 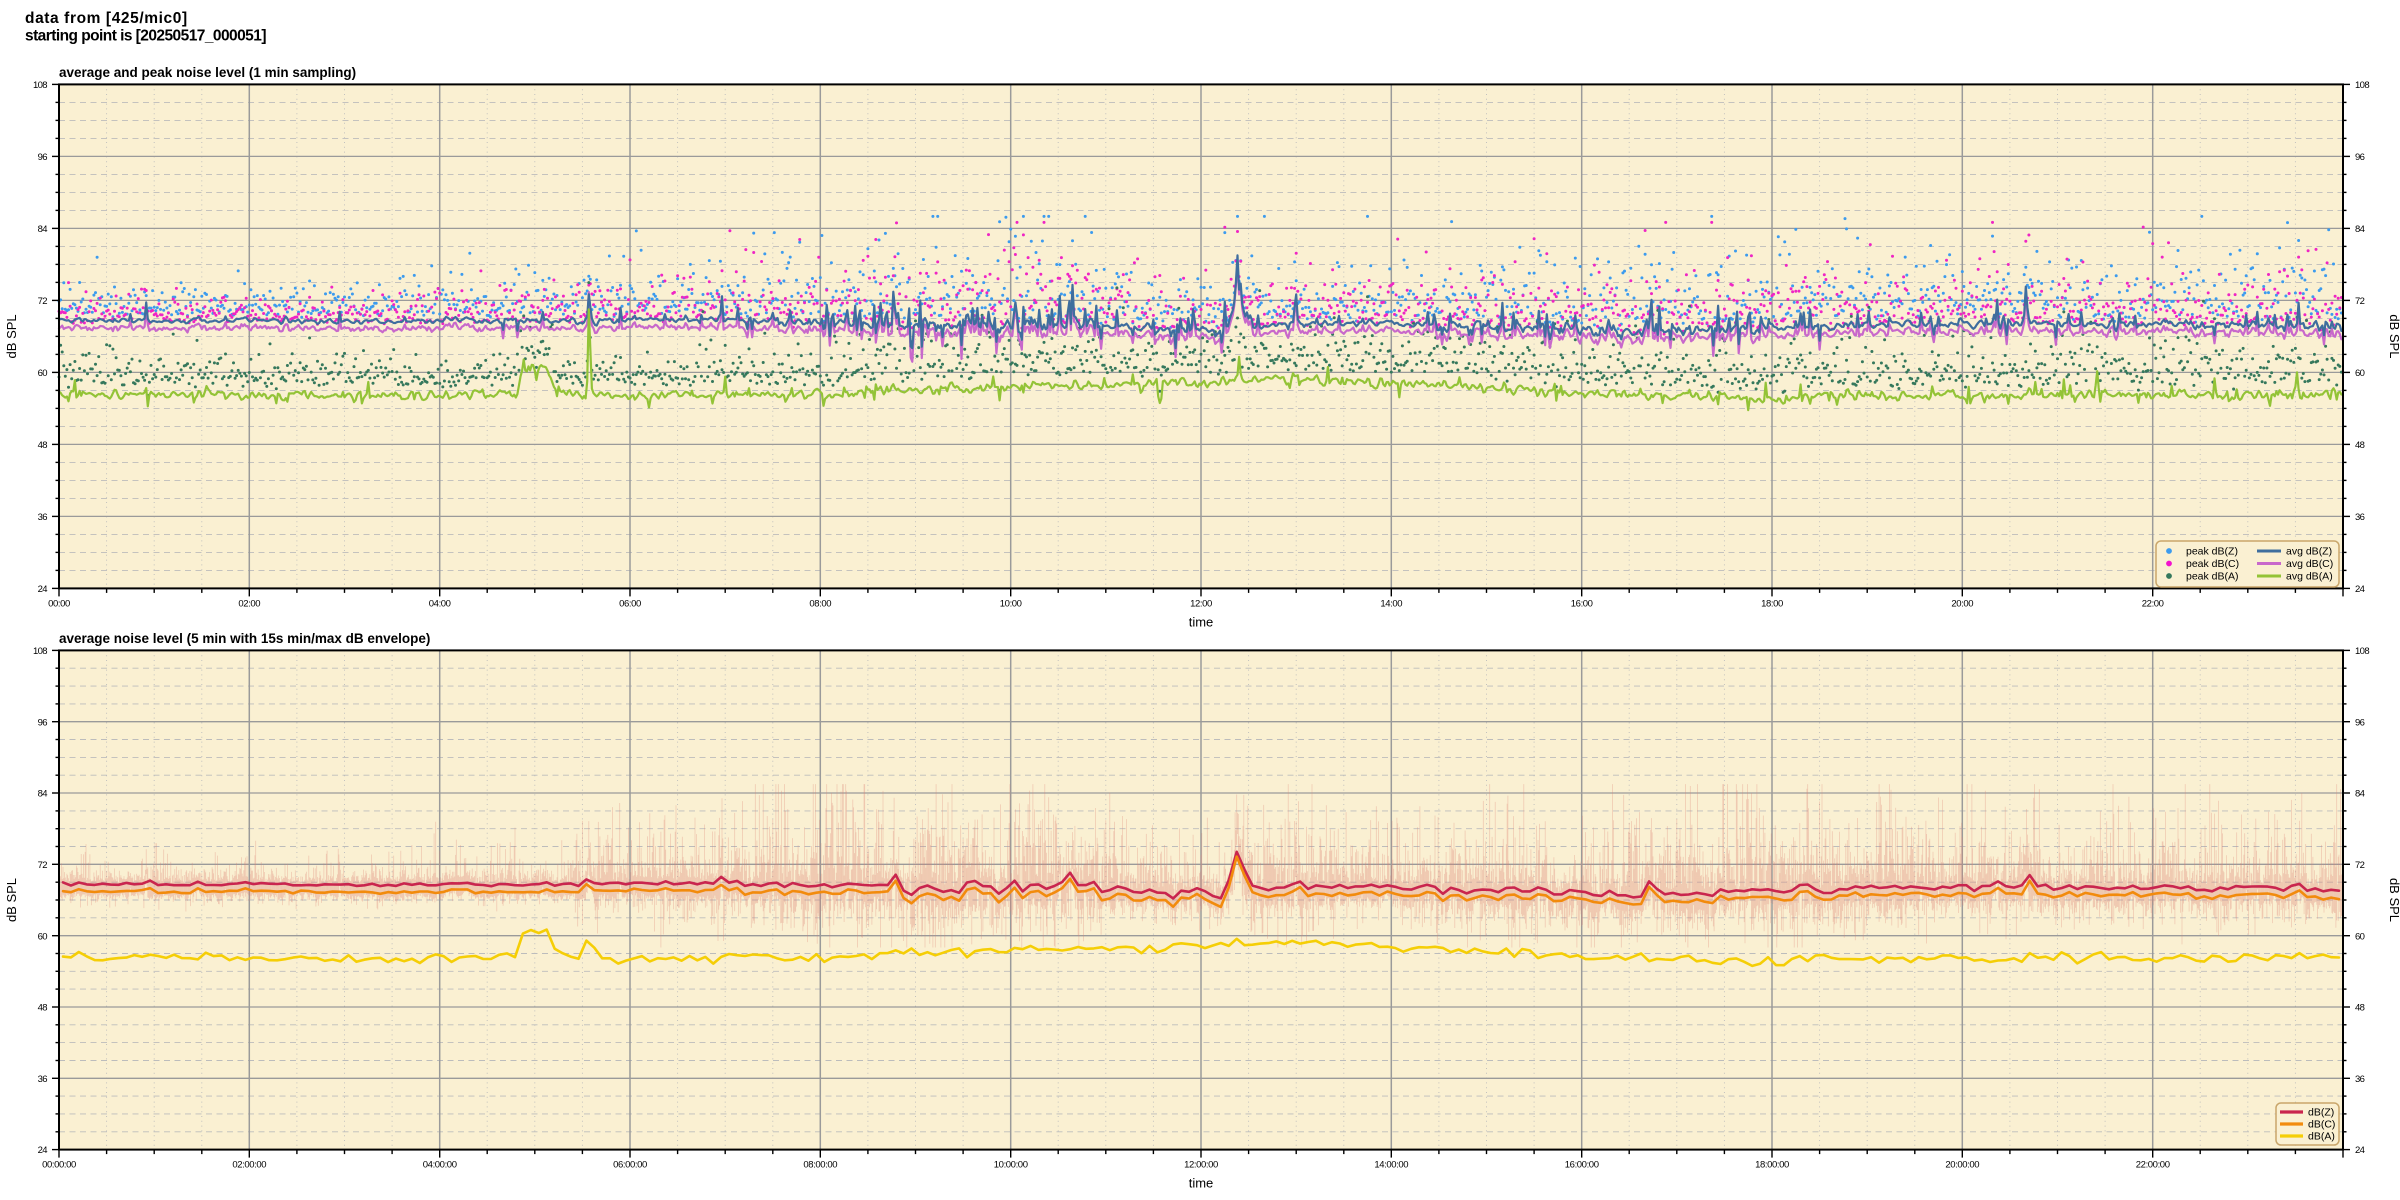 I want to click on svg-text: 06:00, so click(x=630, y=603).